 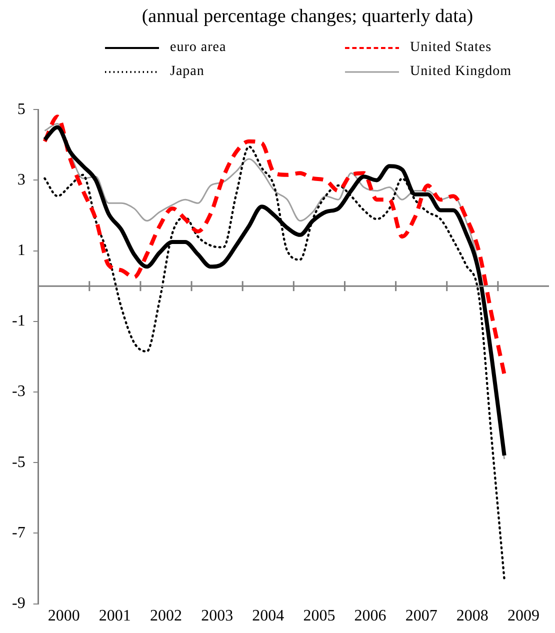 What do you see at coordinates (19, 603) in the screenshot?
I see `y-tick-label: -9` at bounding box center [19, 603].